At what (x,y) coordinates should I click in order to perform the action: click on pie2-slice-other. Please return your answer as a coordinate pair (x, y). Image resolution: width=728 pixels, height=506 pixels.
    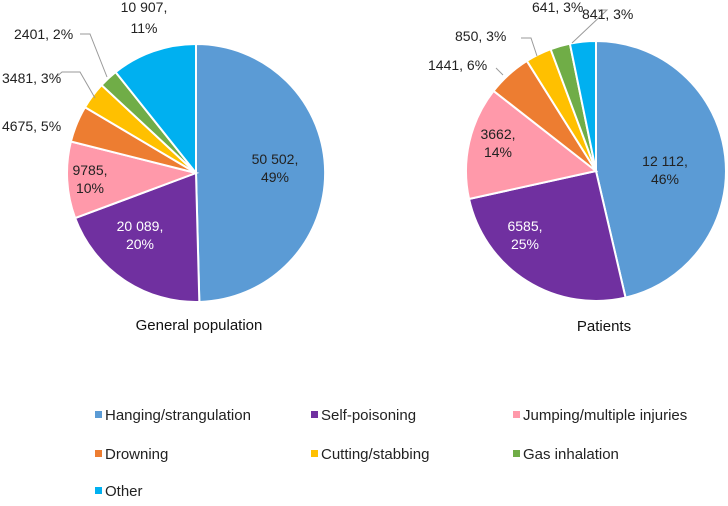
    Looking at the image, I should click on (582, 105).